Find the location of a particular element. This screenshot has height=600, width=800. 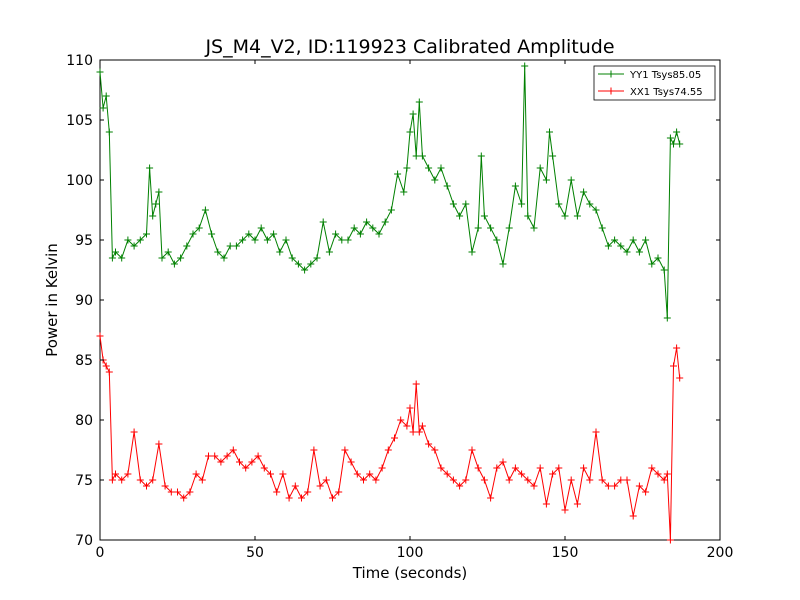

legend-label: YY1 Tsys85.05 is located at coordinates (665, 75).